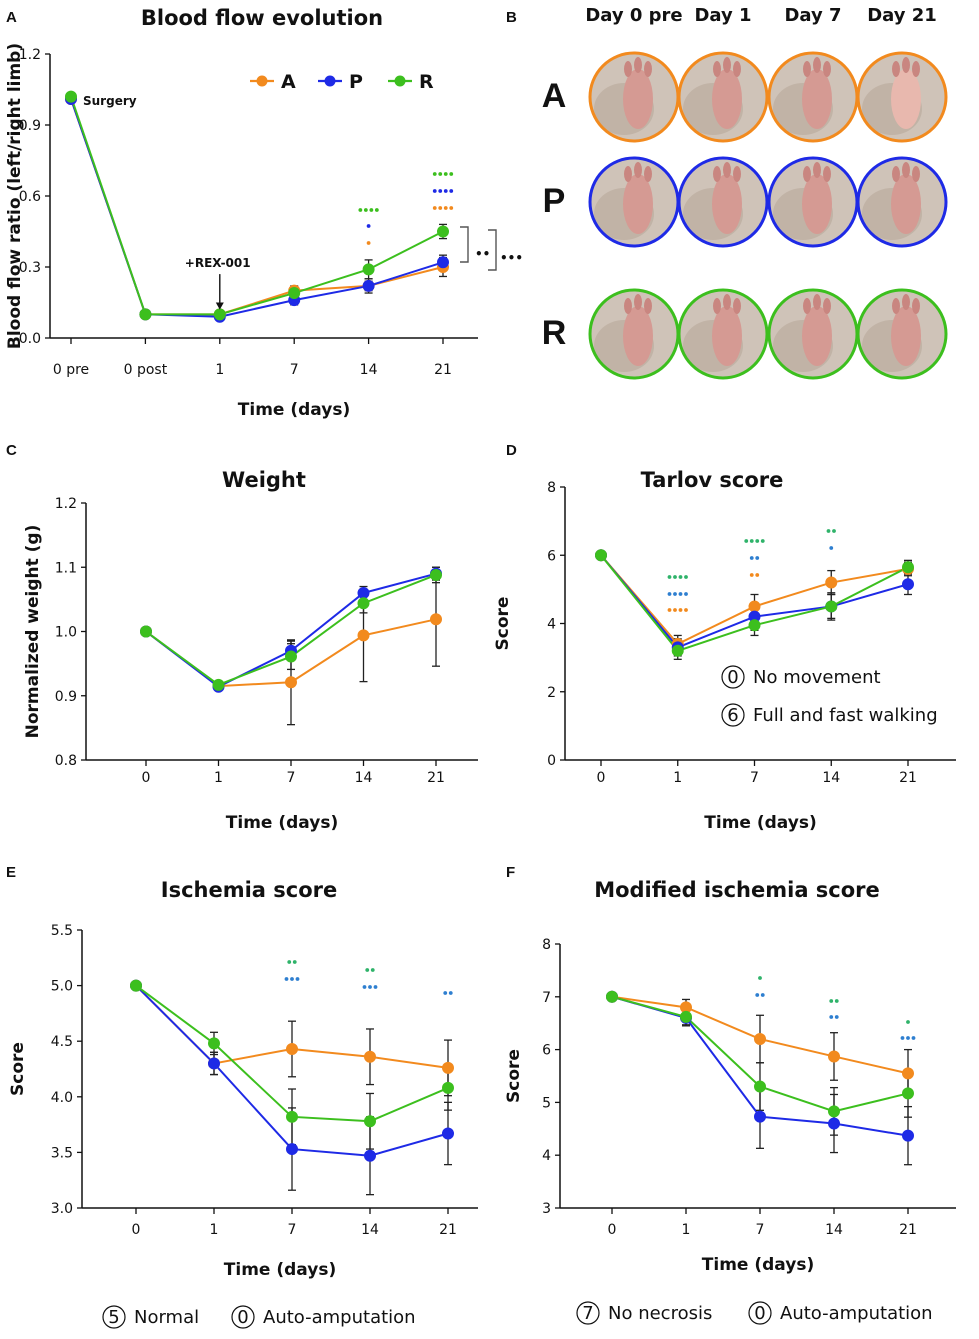 The height and width of the screenshot is (1339, 979). What do you see at coordinates (551, 761) in the screenshot?
I see `y-tick-label: 0` at bounding box center [551, 761].